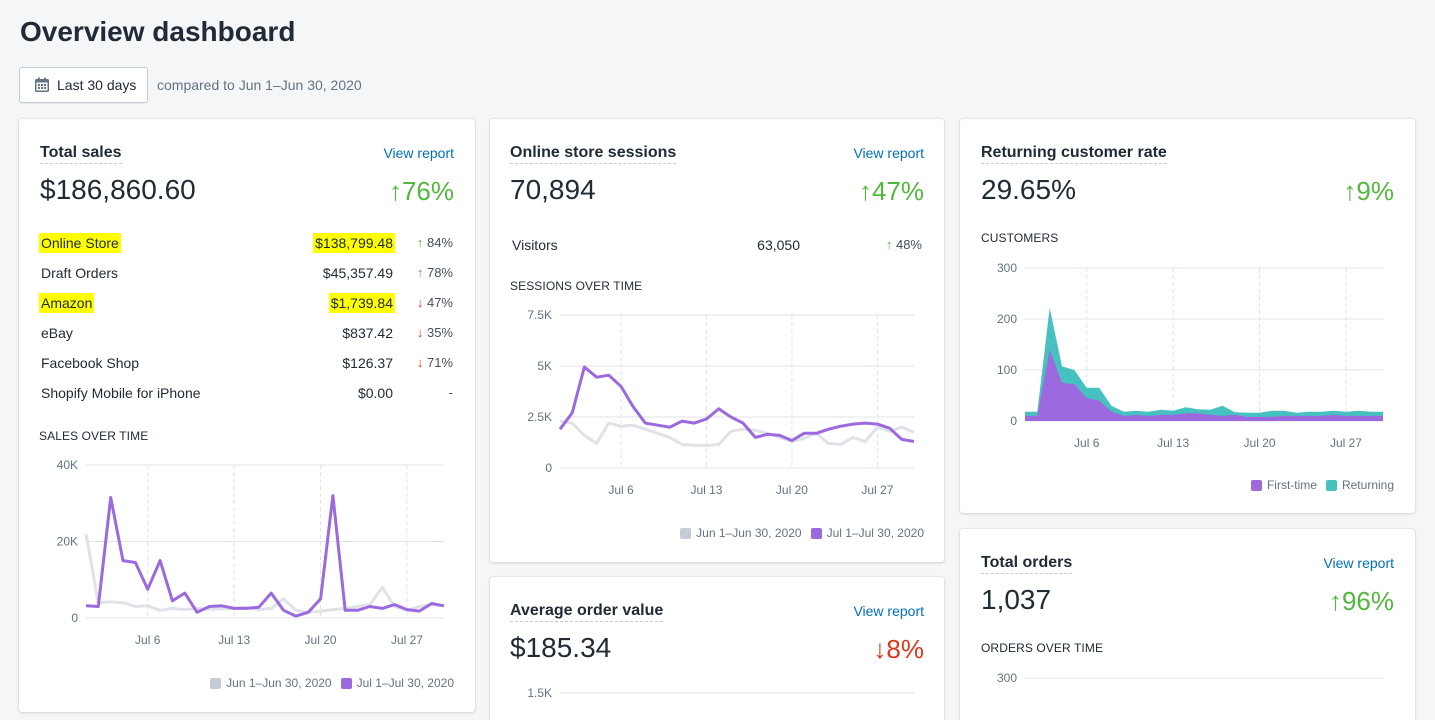 This screenshot has width=1435, height=720. What do you see at coordinates (778, 245) in the screenshot?
I see `visitors-value: 63,050` at bounding box center [778, 245].